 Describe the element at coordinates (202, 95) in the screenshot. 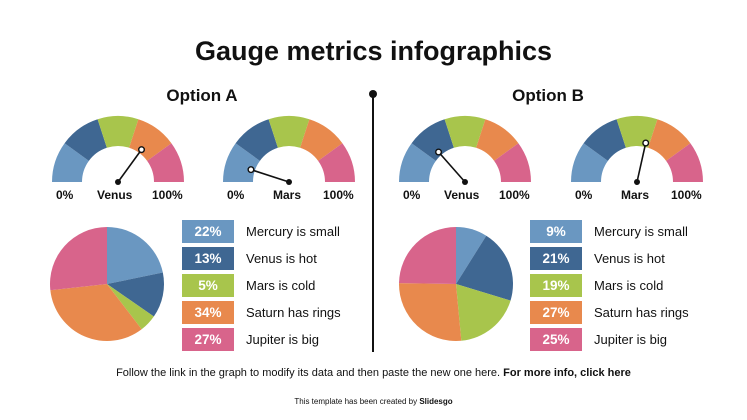

I see `option-a-title: Option A` at that location.